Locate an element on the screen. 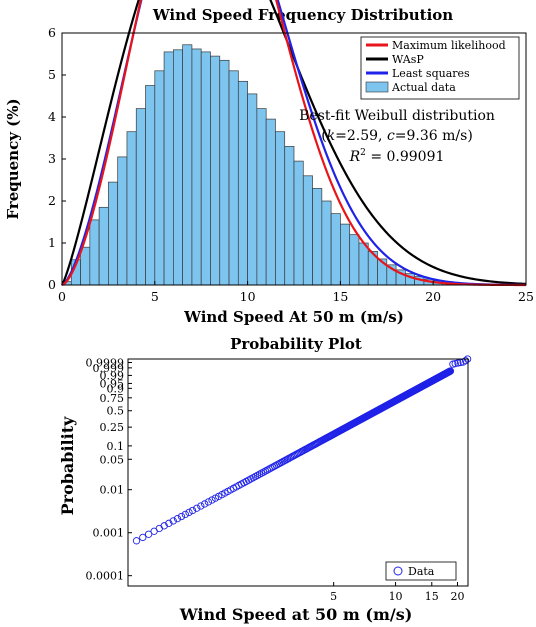 The height and width of the screenshot is (627, 536). y-tick-label: 0 is located at coordinates (52, 284).